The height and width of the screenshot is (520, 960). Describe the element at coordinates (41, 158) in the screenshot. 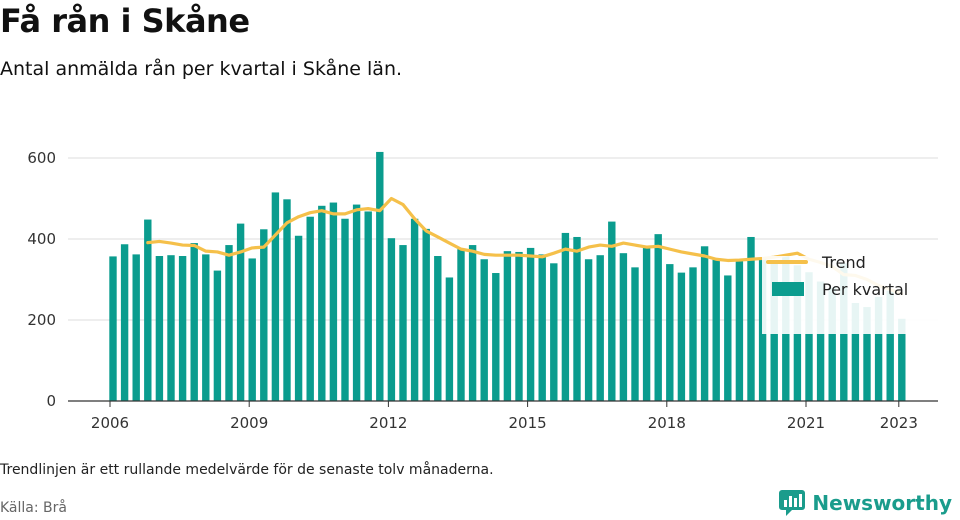

I see `y-tick-label: 600` at that location.